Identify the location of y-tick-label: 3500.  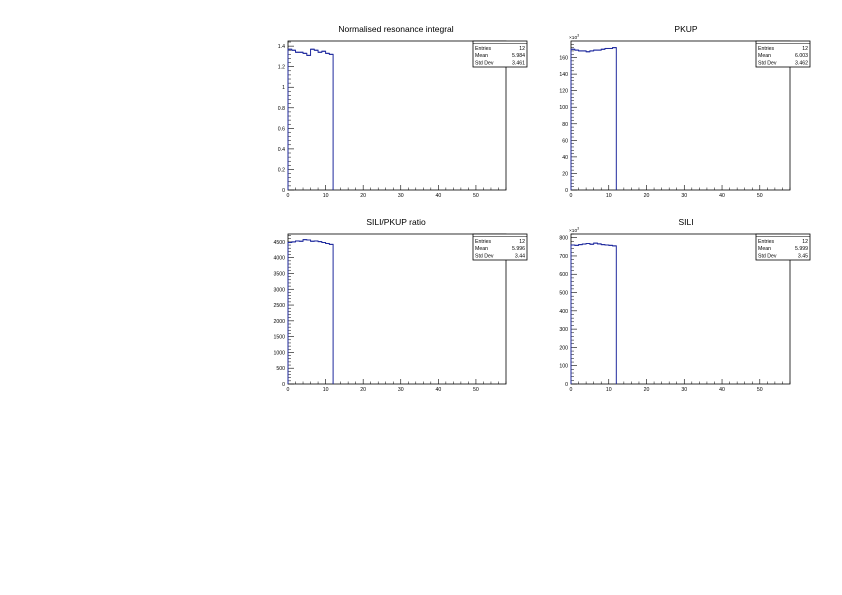
(279, 274).